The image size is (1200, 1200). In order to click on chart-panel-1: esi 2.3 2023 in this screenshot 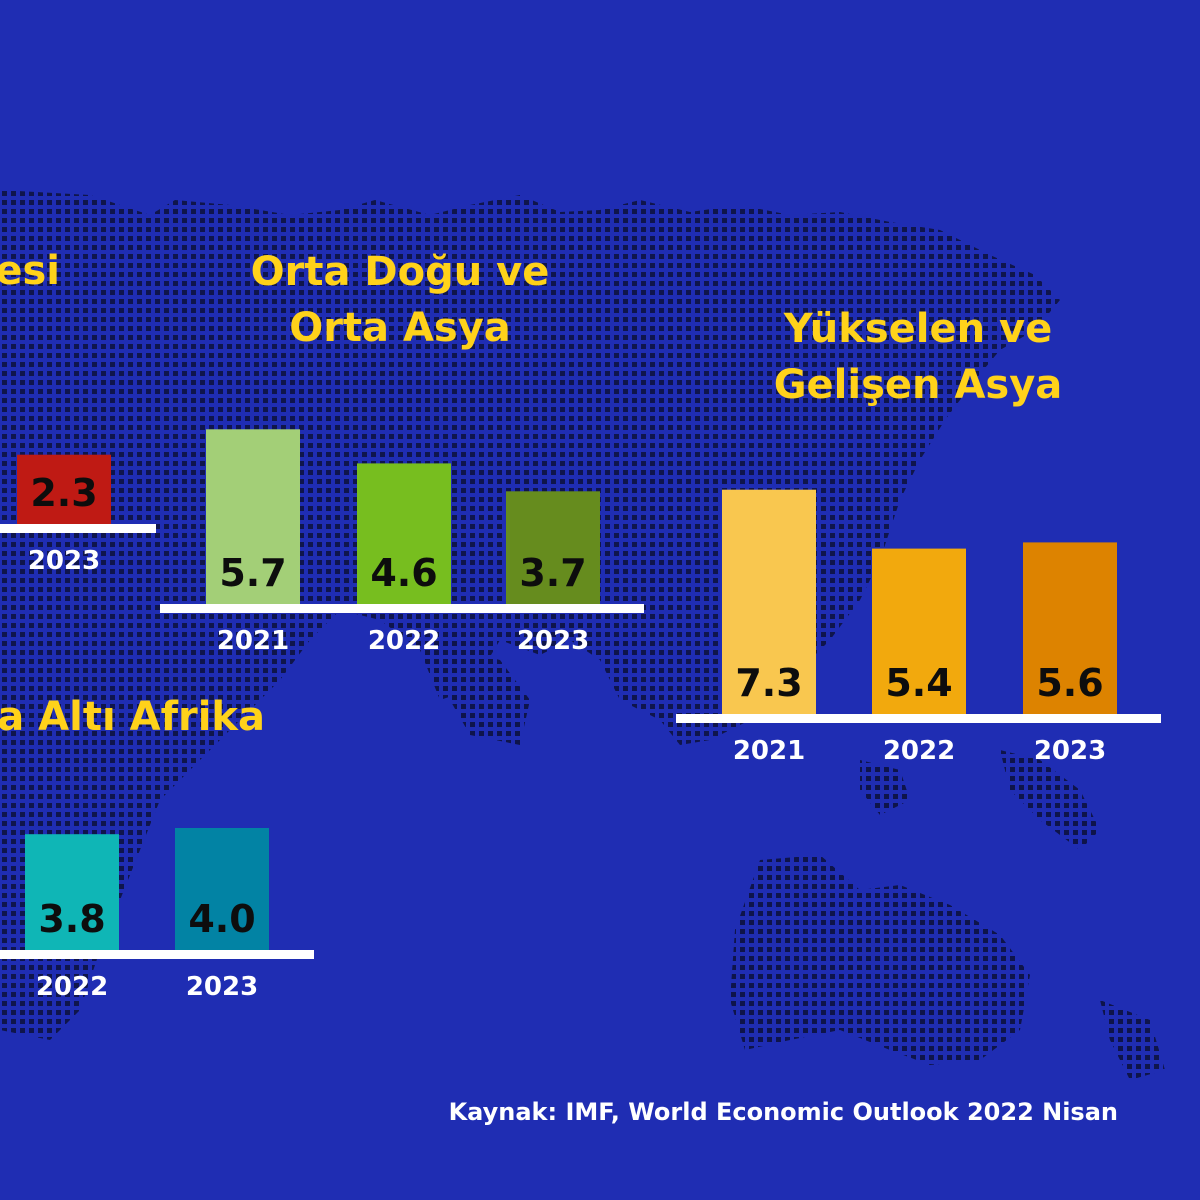, I will do `click(78, 412)`.